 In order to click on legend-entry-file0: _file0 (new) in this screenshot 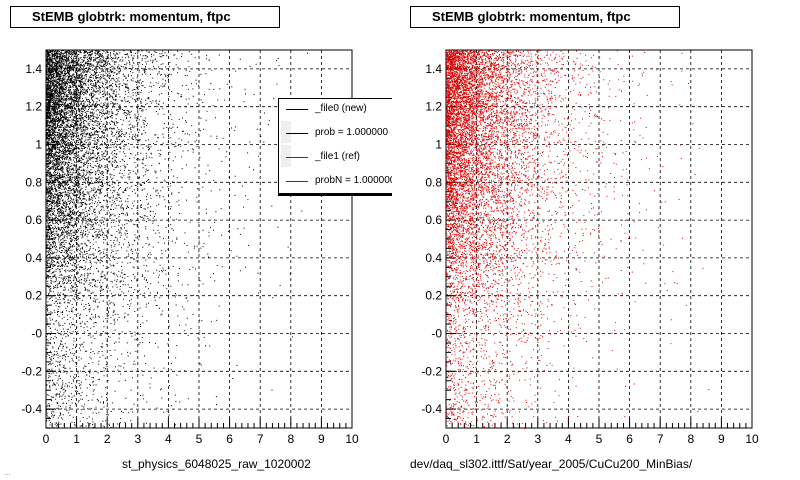, I will do `click(335, 110)`.